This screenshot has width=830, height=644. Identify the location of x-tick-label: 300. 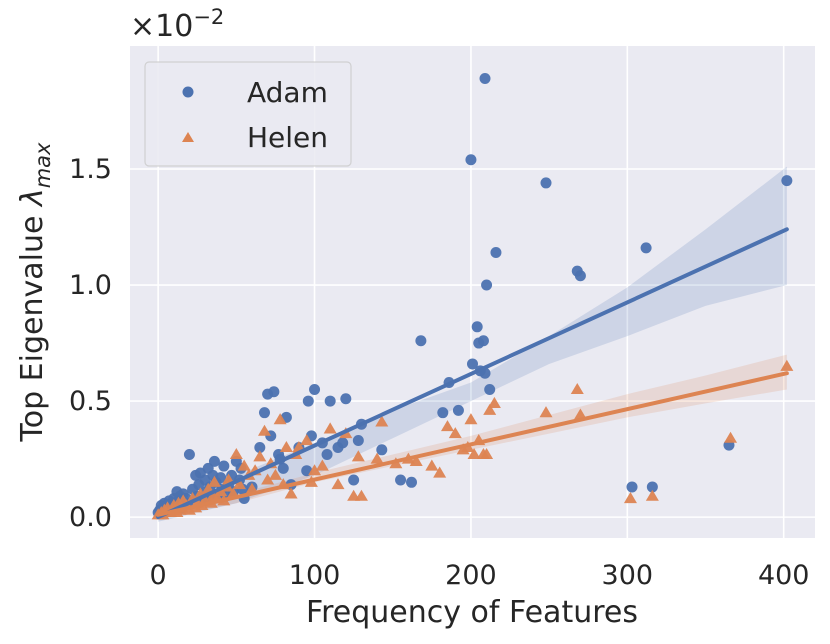
(628, 575).